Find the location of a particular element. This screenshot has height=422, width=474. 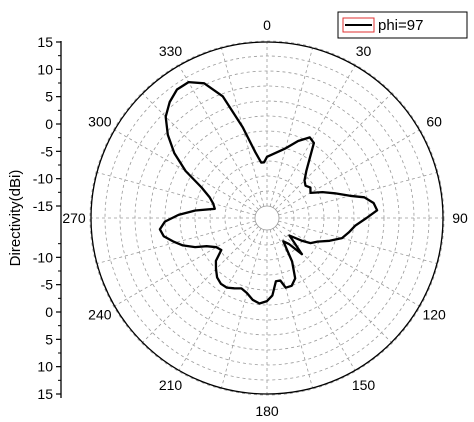

angle-label-60: 60 is located at coordinates (434, 122).